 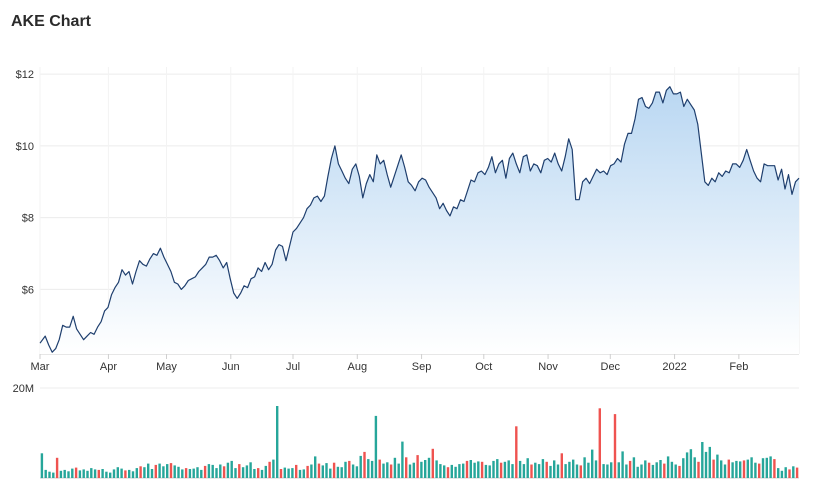 I want to click on x-tick-label: Jun, so click(x=231, y=367).